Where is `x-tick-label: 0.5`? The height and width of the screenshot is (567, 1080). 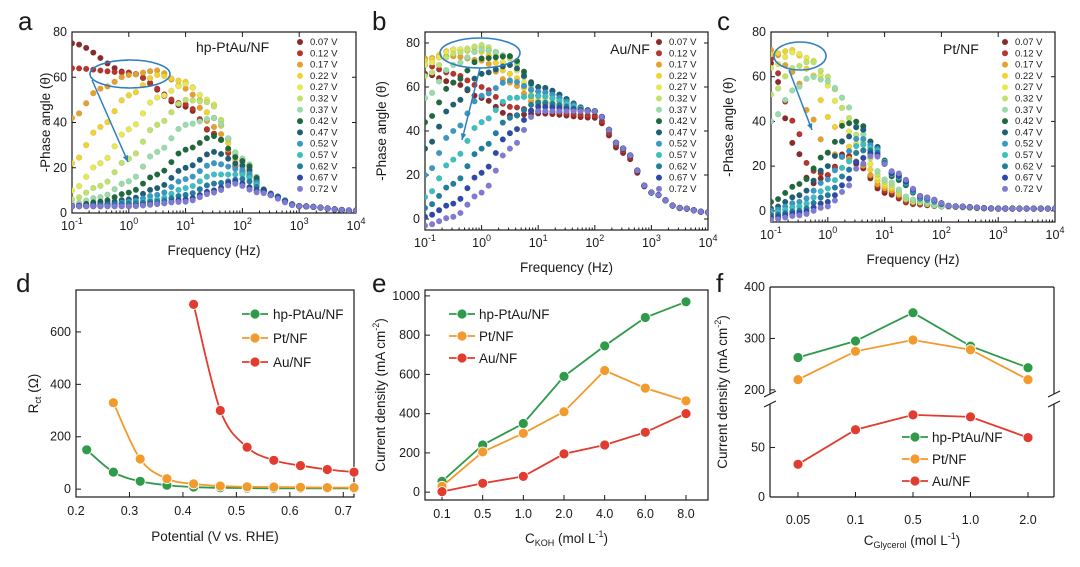
x-tick-label: 0.5 is located at coordinates (236, 511).